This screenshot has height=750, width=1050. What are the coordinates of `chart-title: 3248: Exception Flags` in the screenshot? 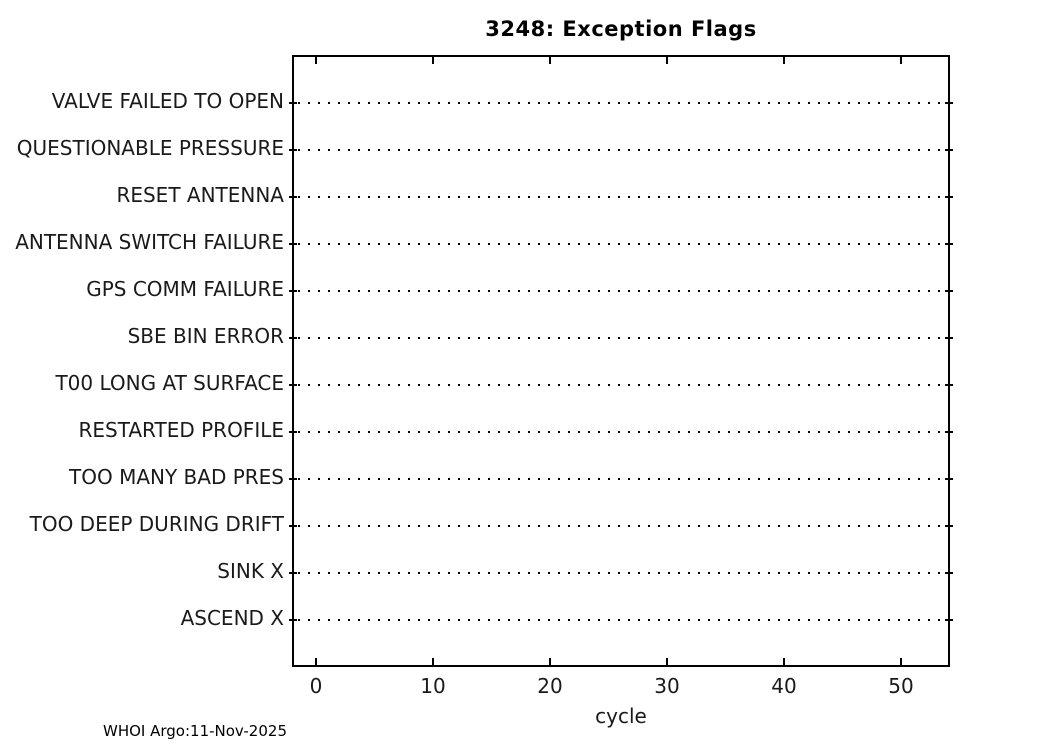 It's located at (621, 29).